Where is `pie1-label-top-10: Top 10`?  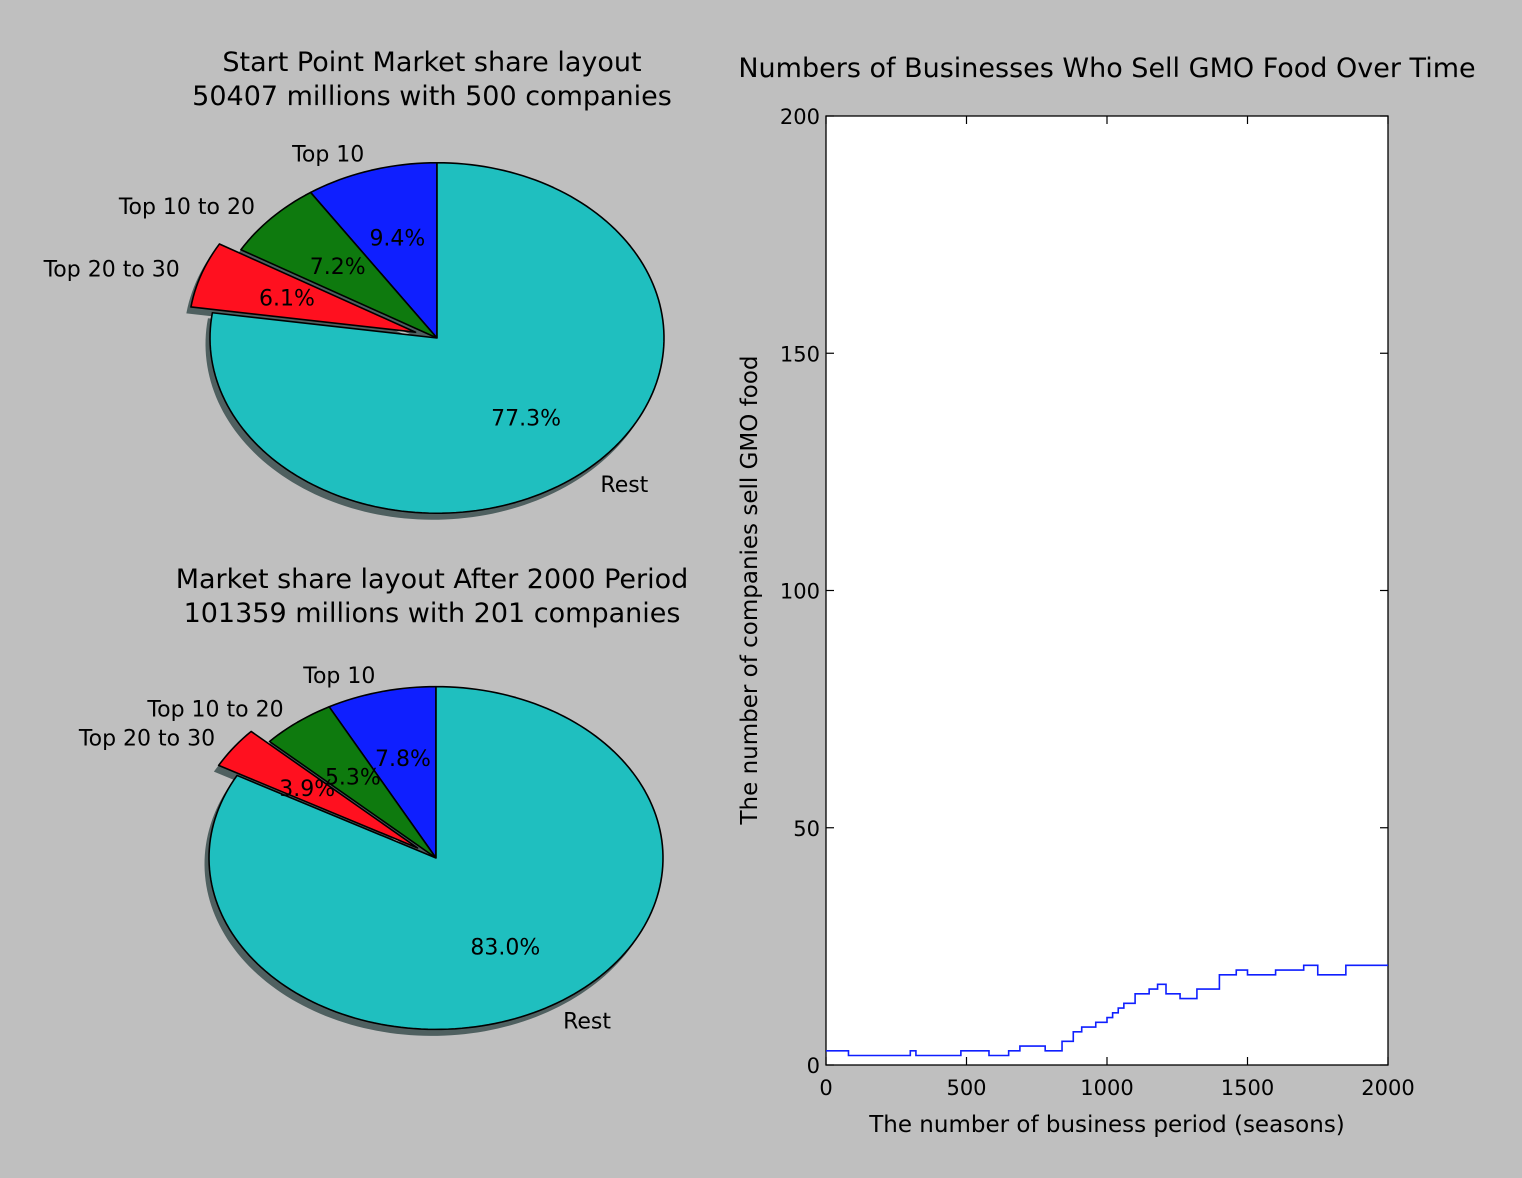
pie1-label-top-10: Top 10 is located at coordinates (327, 155).